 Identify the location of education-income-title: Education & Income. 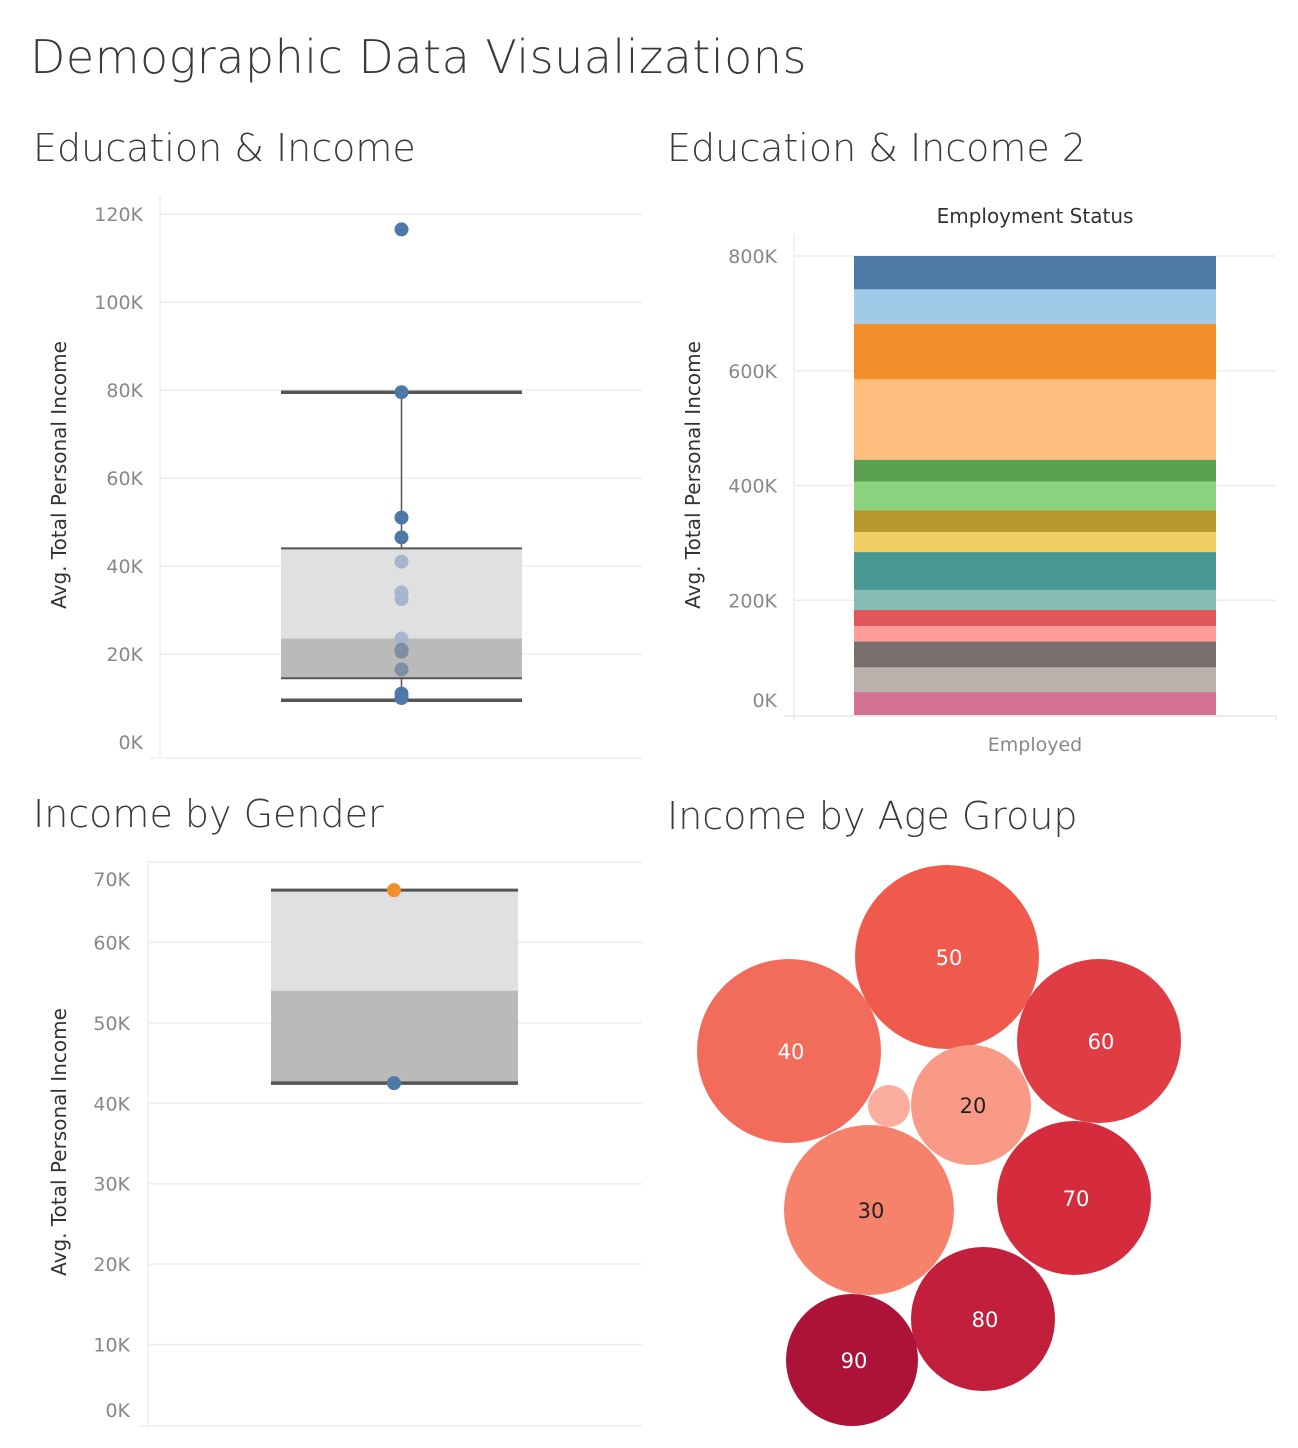
(224, 148).